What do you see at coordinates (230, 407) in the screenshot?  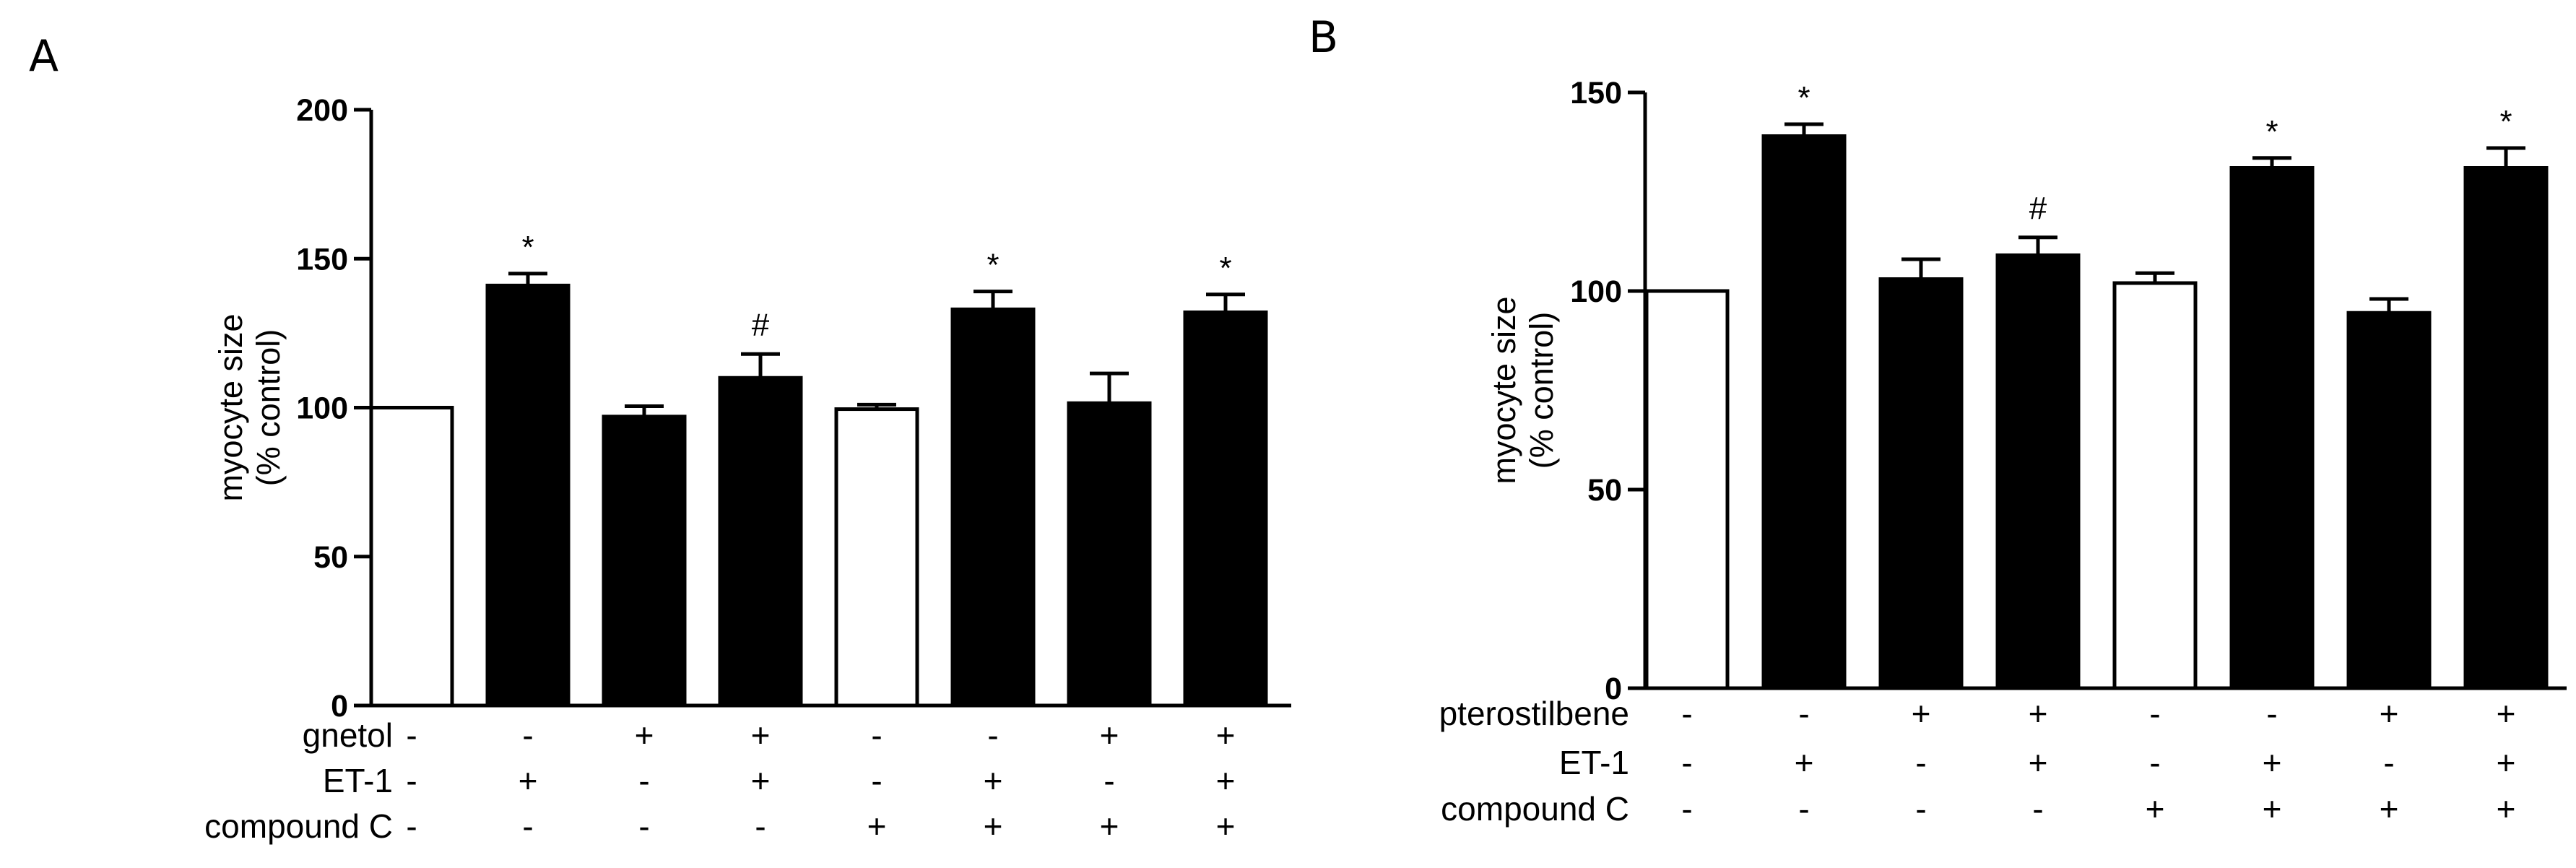 I see `a-y-axis-label-line: myocyte size` at bounding box center [230, 407].